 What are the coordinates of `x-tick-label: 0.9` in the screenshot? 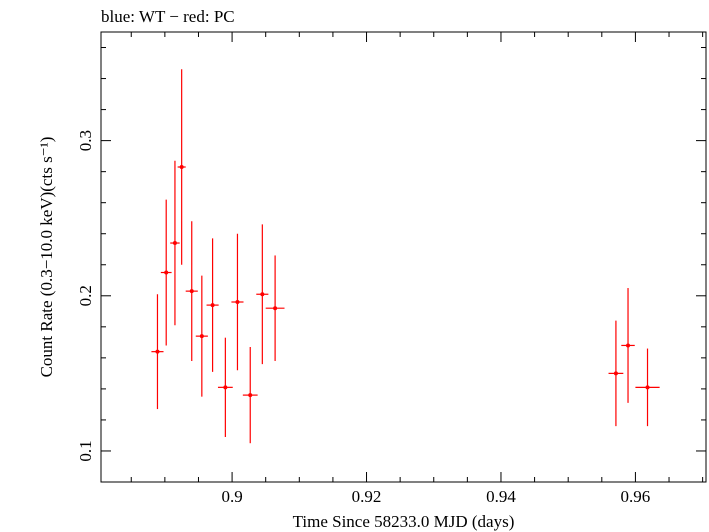 It's located at (231, 496).